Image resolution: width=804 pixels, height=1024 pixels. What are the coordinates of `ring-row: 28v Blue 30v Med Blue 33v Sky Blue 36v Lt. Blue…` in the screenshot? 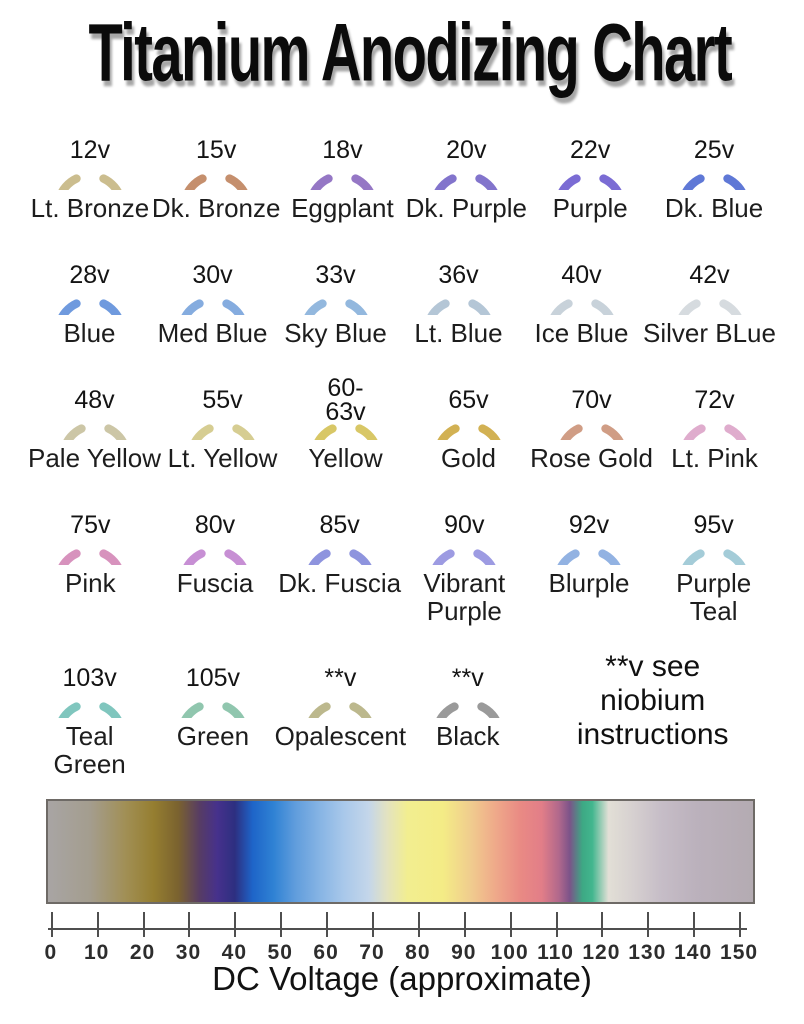 It's located at (402, 289).